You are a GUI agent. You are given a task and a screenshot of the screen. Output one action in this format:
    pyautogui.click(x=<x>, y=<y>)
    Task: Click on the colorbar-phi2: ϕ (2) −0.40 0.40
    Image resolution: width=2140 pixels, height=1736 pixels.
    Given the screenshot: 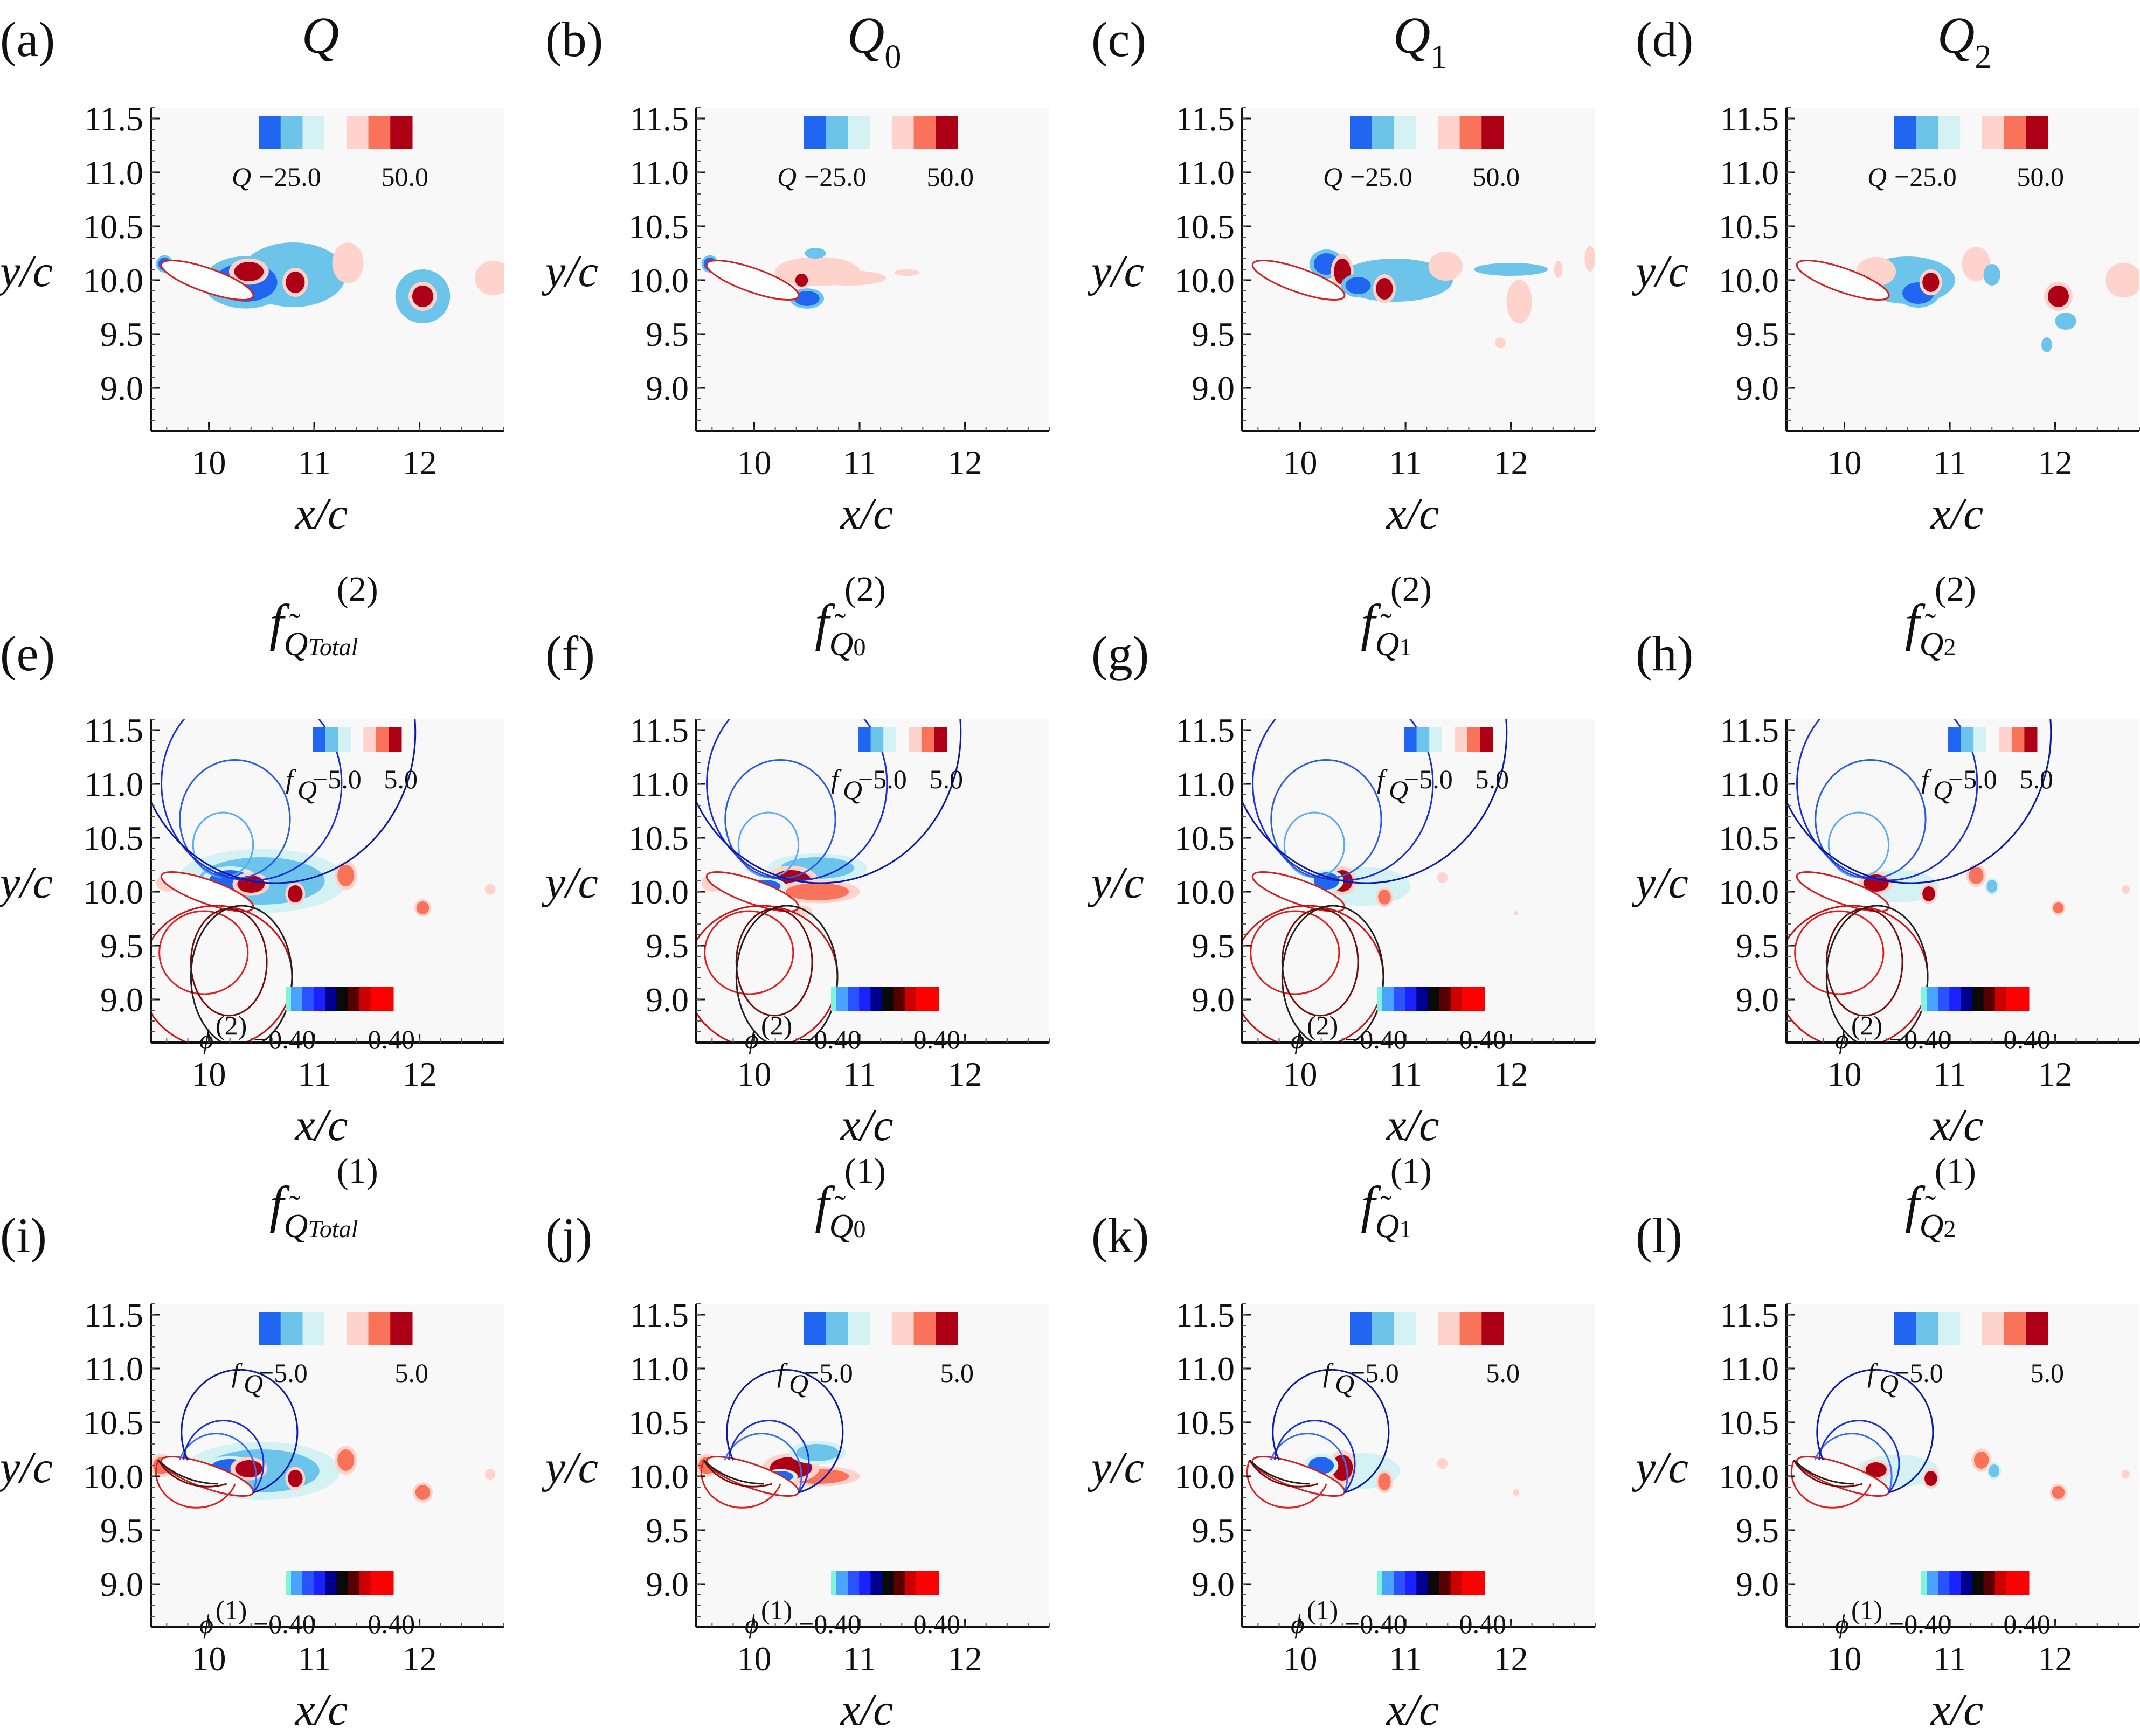 What is the action you would take?
    pyautogui.click(x=1943, y=1021)
    